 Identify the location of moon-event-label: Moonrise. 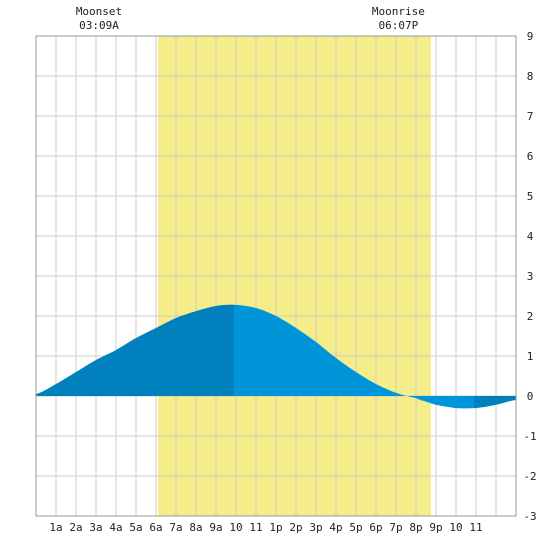
(398, 11).